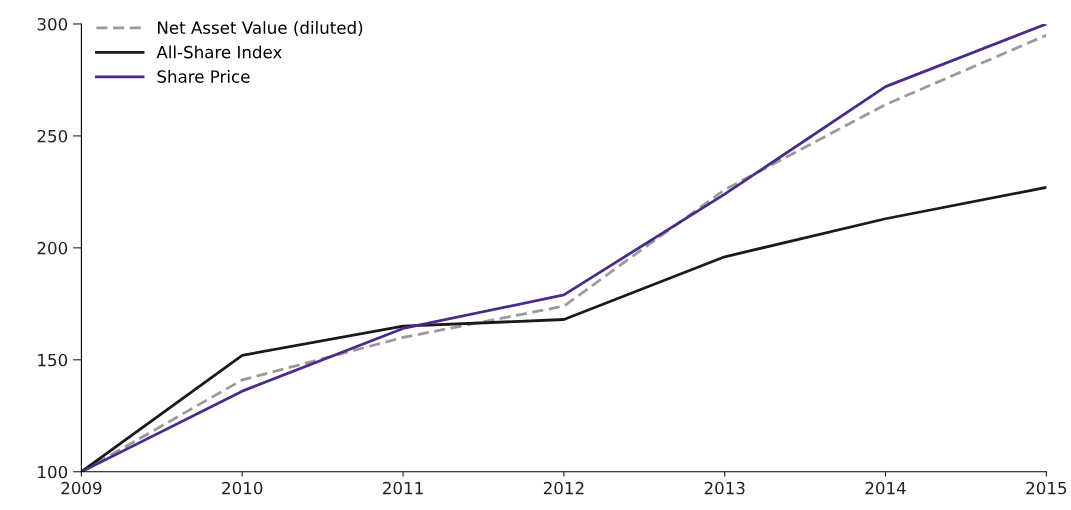  What do you see at coordinates (403, 488) in the screenshot?
I see `x-tick-label: 2011` at bounding box center [403, 488].